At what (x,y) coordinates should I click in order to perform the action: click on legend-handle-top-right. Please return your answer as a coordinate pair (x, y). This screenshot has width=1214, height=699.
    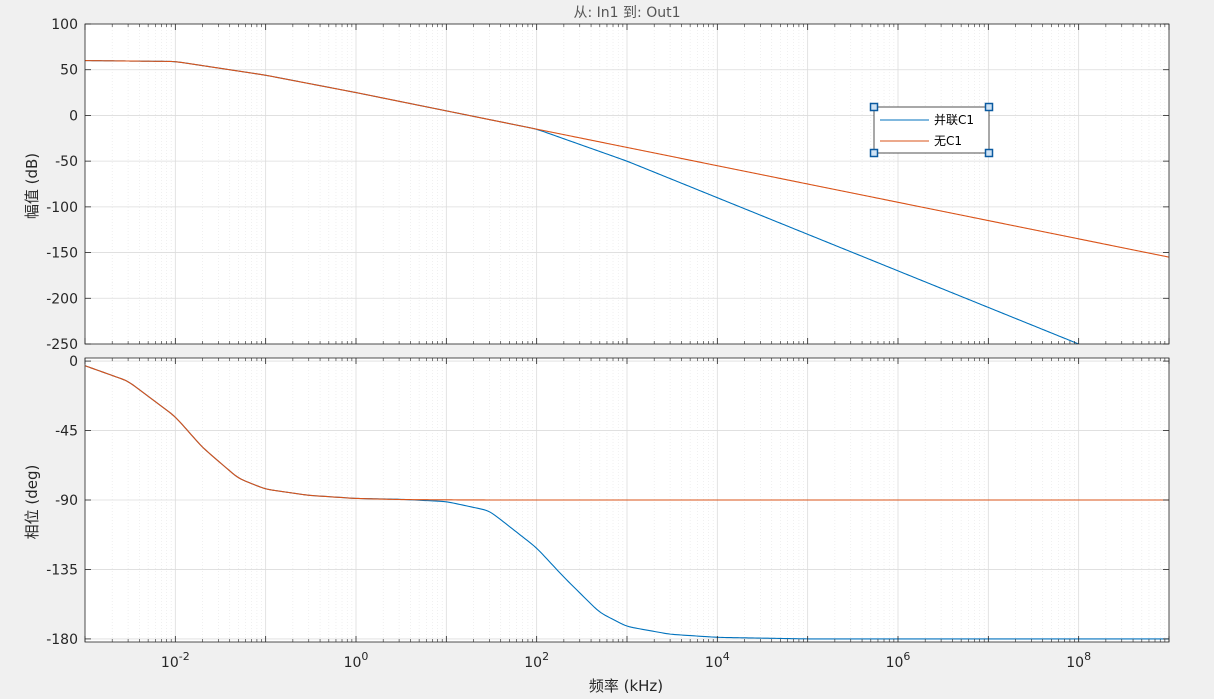
    Looking at the image, I should click on (989, 107).